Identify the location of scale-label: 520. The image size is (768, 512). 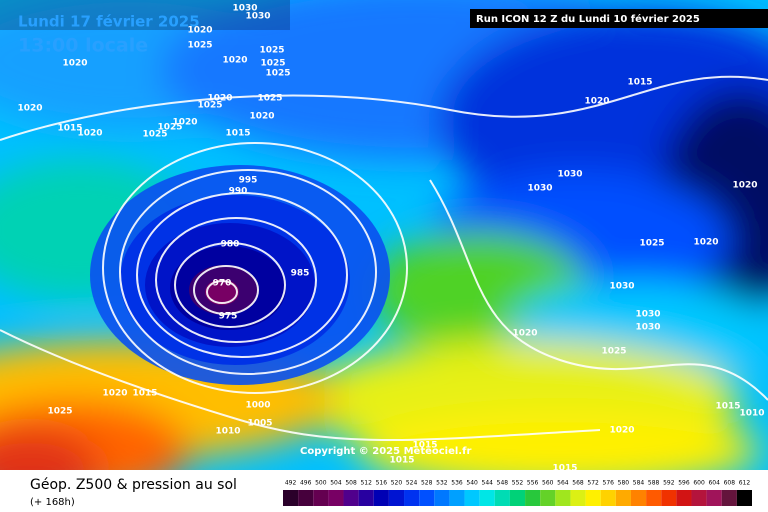
(397, 483).